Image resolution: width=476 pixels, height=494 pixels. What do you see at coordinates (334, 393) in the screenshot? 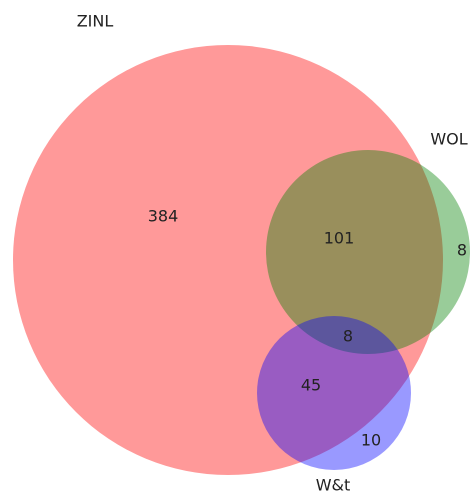
I see `set-circle` at bounding box center [334, 393].